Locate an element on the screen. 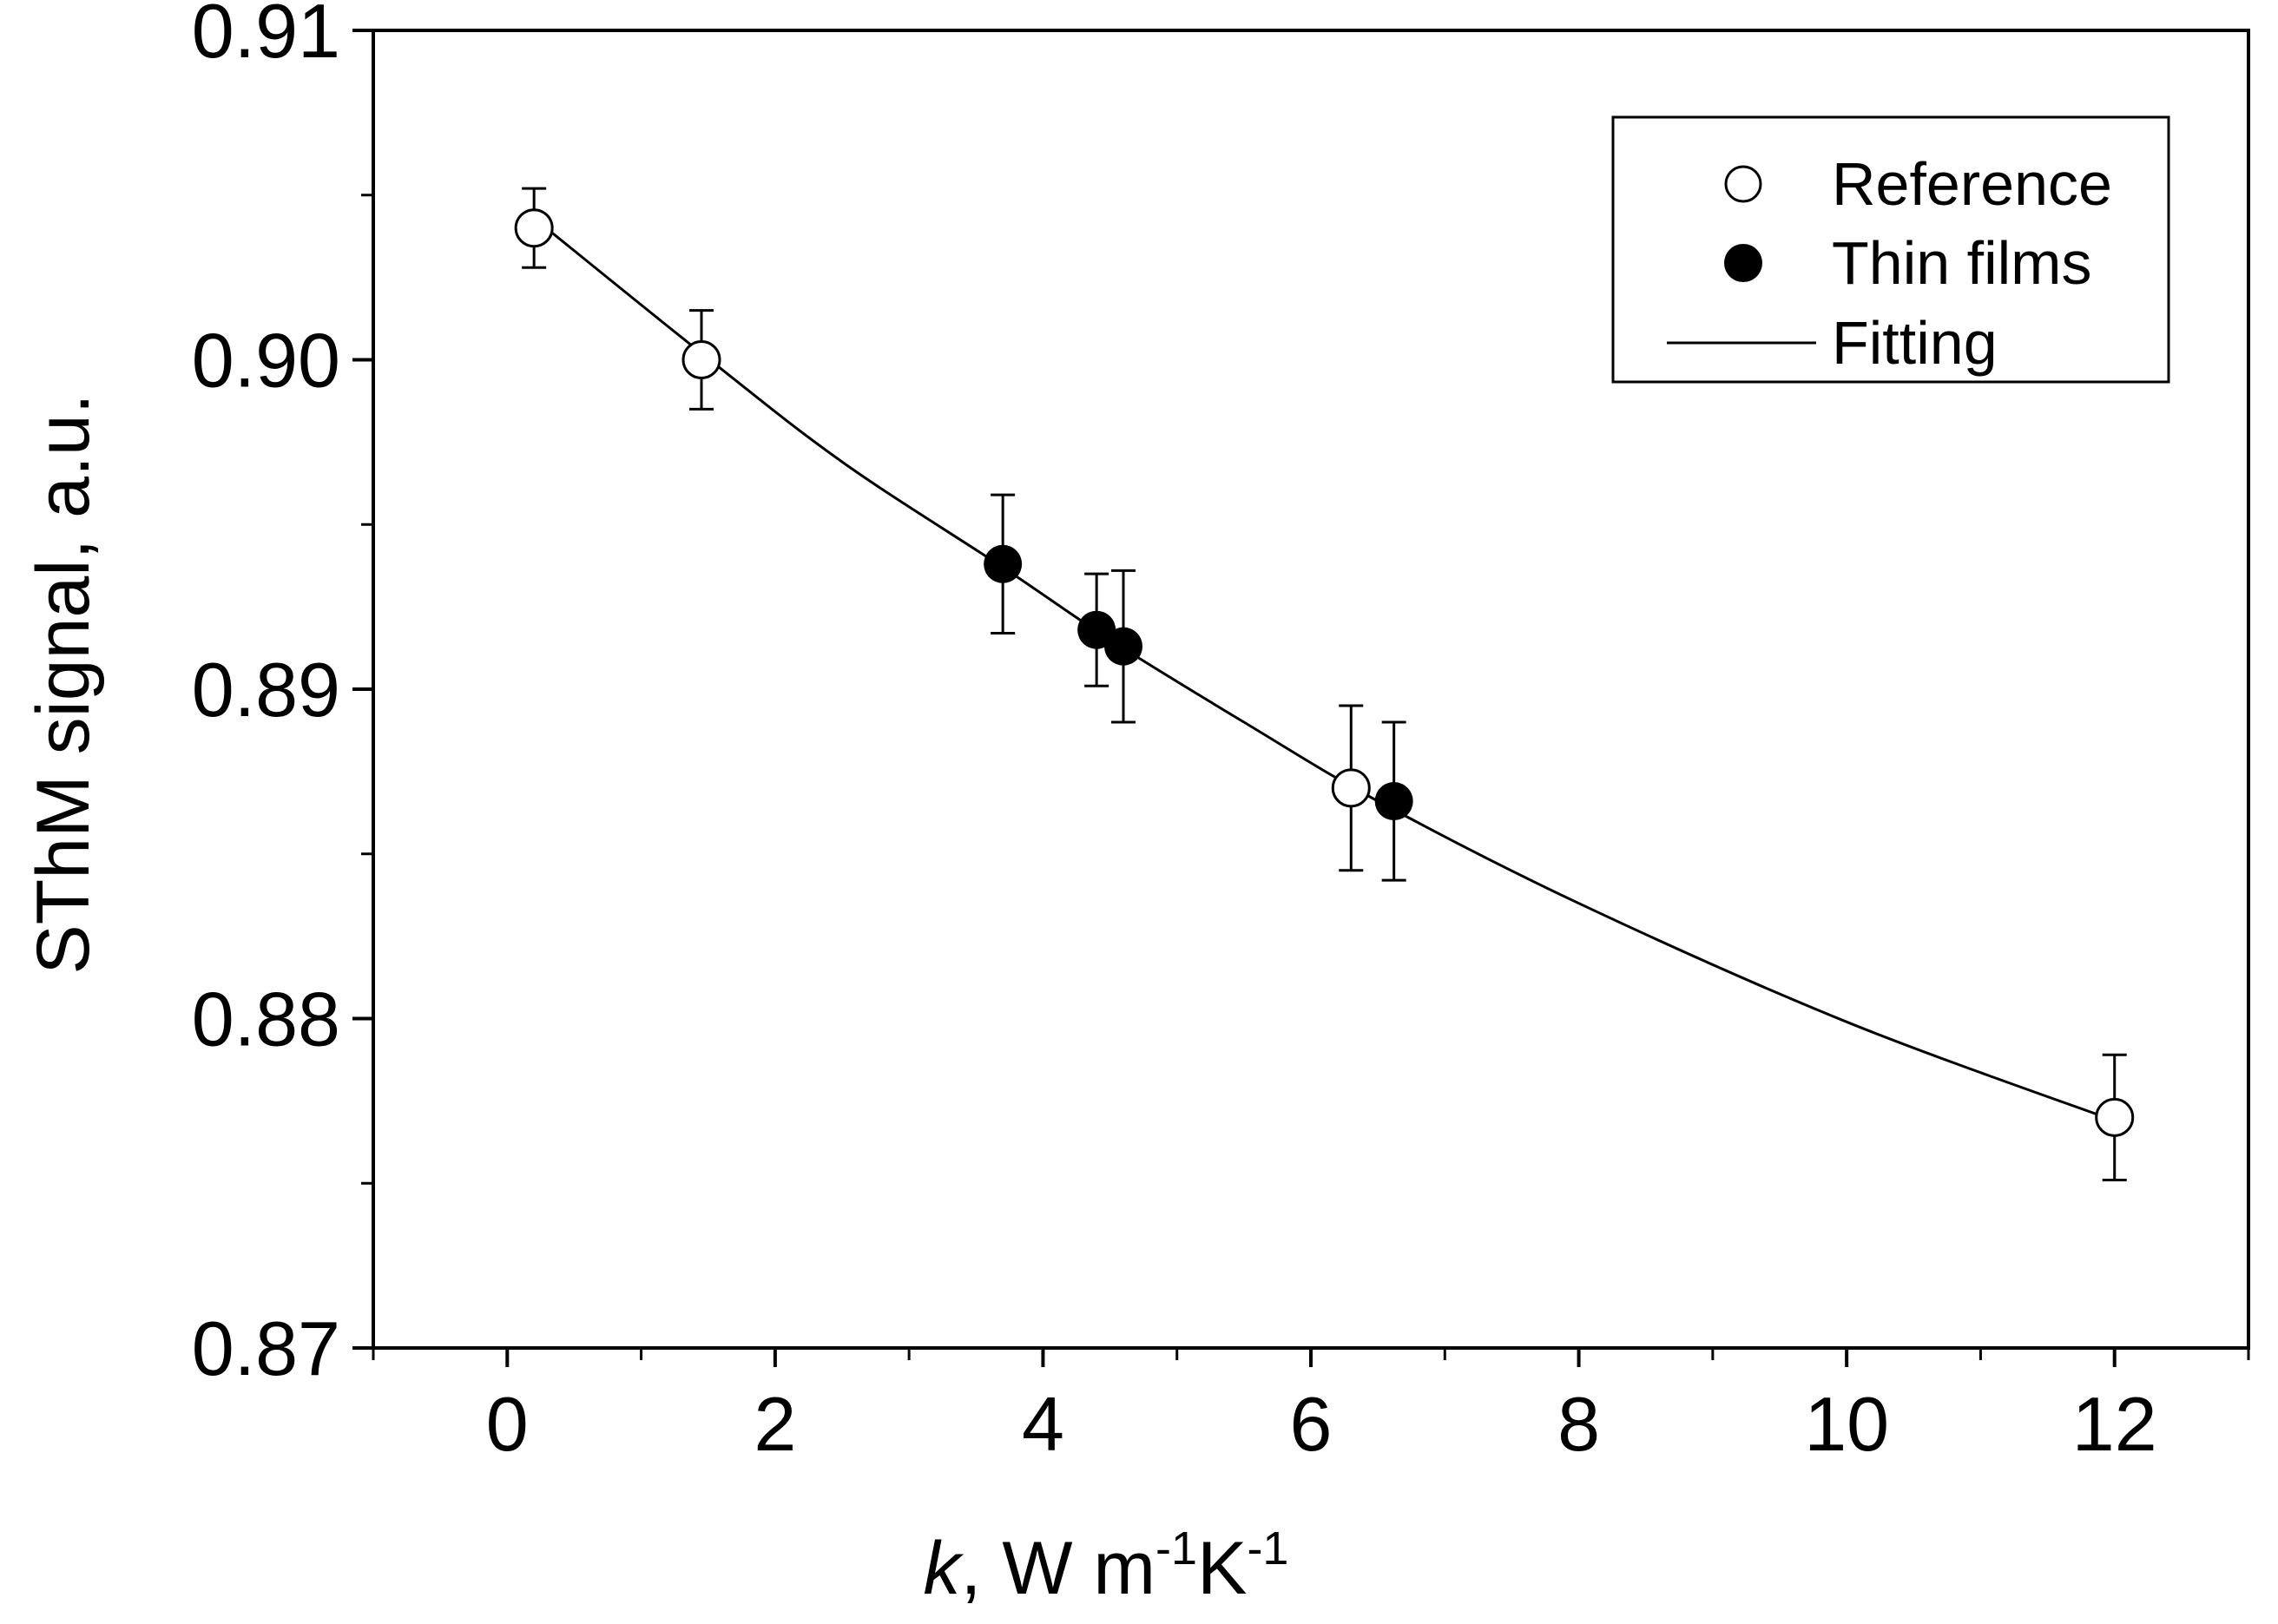  x-axis-title-symbol: k is located at coordinates (945, 1568).